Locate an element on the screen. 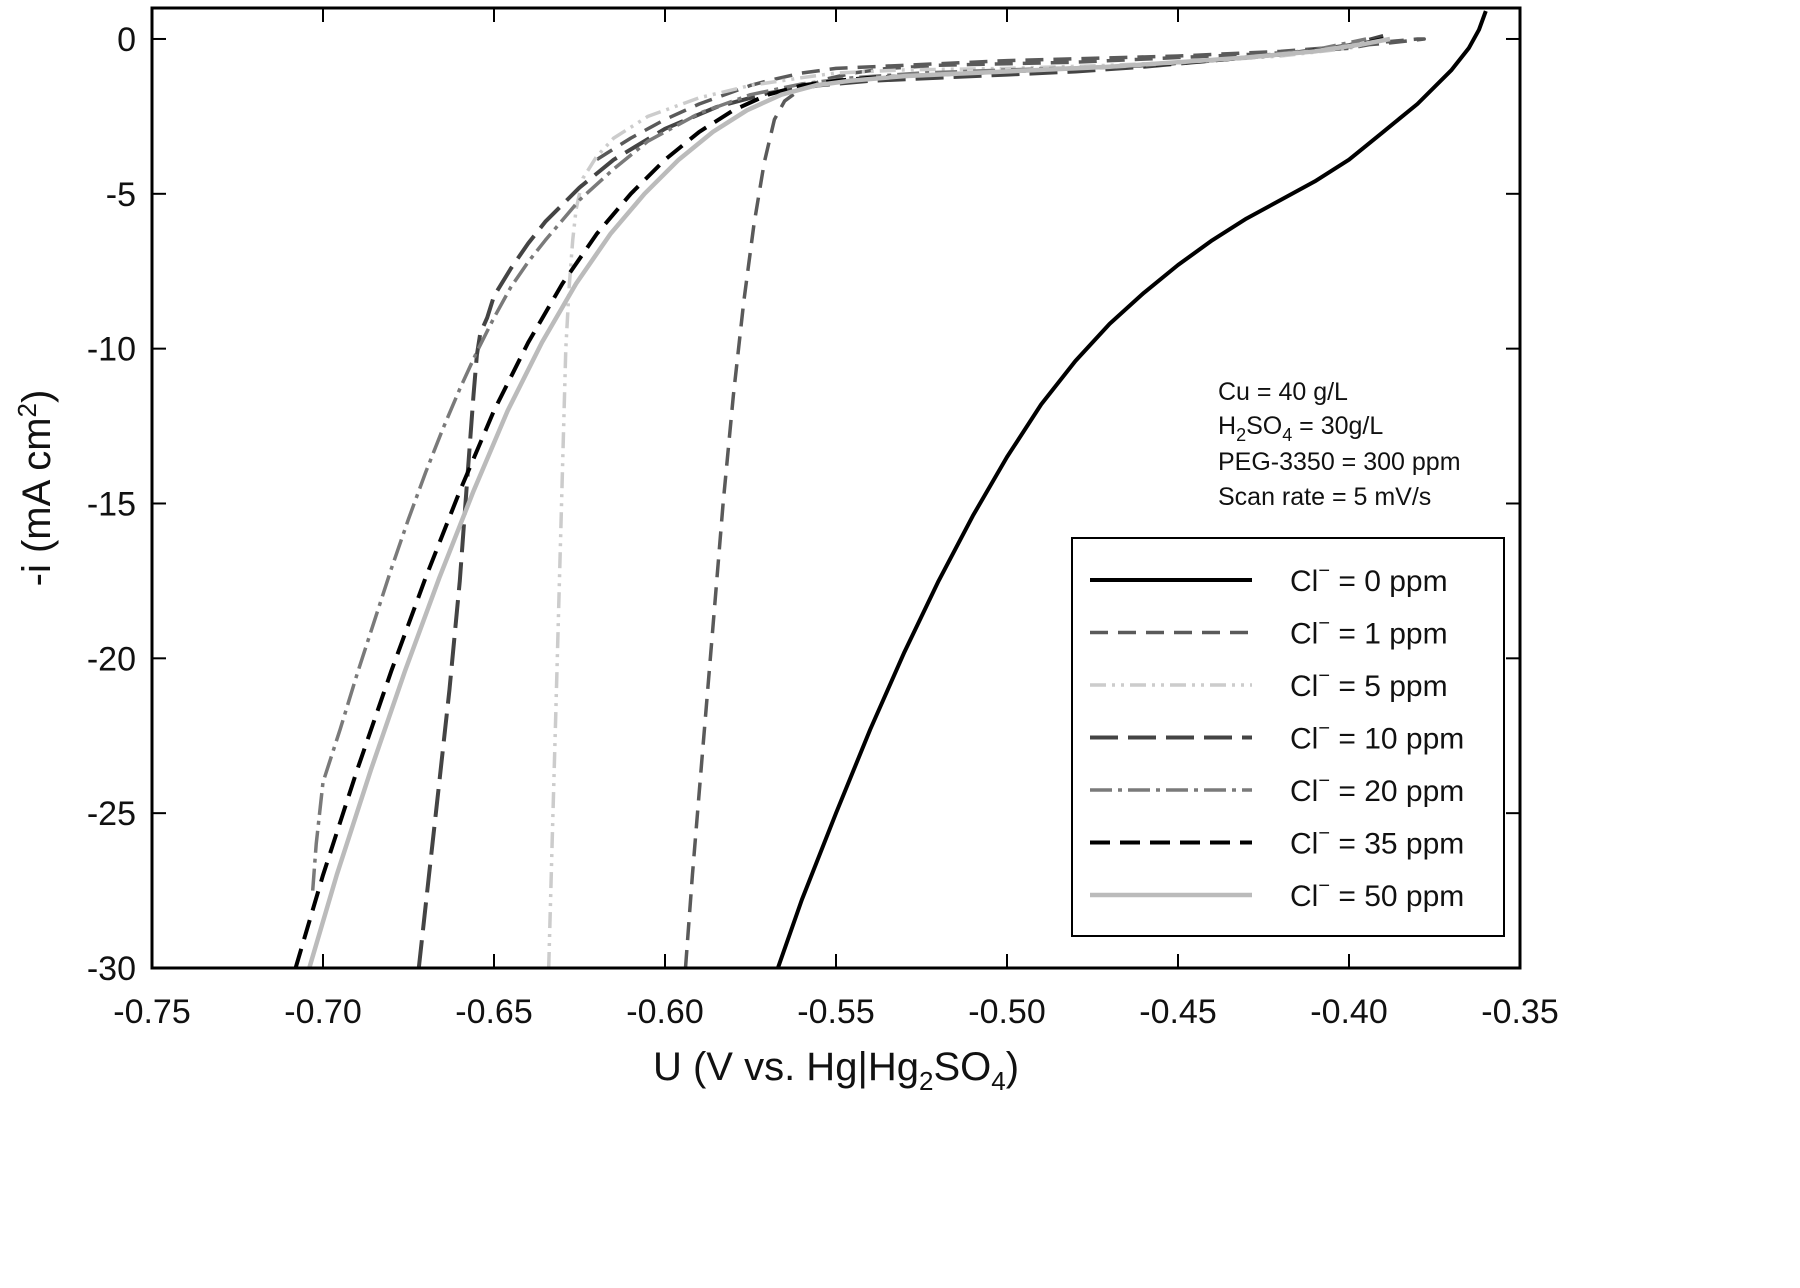 This screenshot has width=1800, height=1288. legend-label: Cl− = 50 ppm is located at coordinates (1377, 894).